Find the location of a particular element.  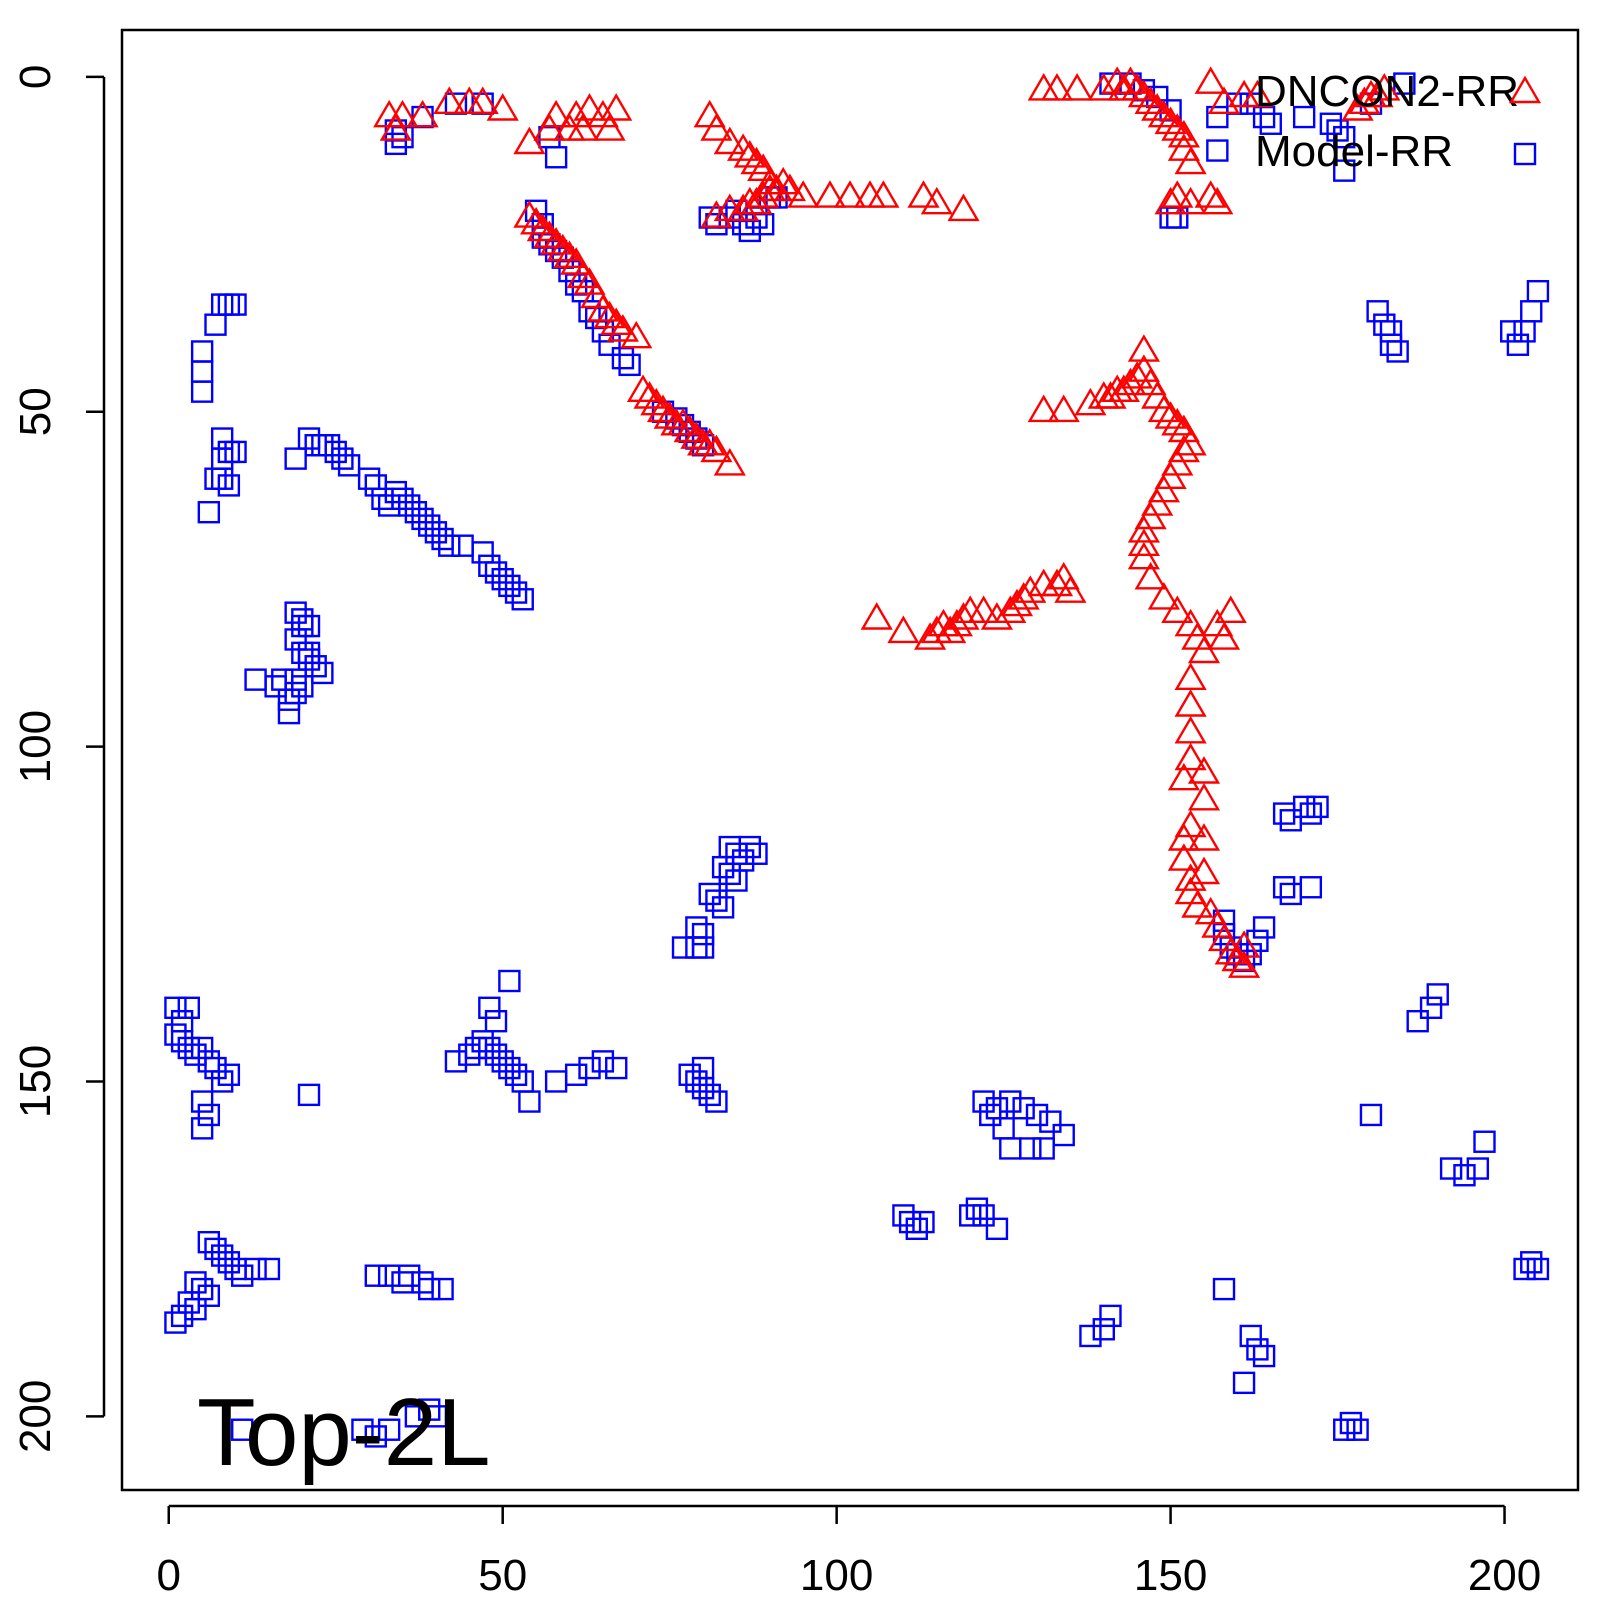

y-tick-label: 50 is located at coordinates (35, 411).